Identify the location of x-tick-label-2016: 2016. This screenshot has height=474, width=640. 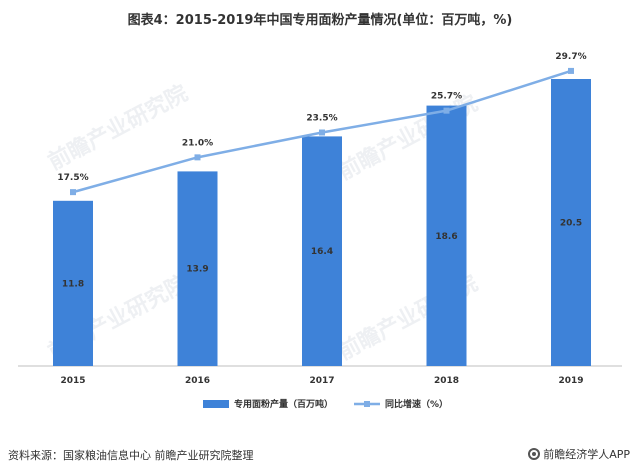
(197, 381).